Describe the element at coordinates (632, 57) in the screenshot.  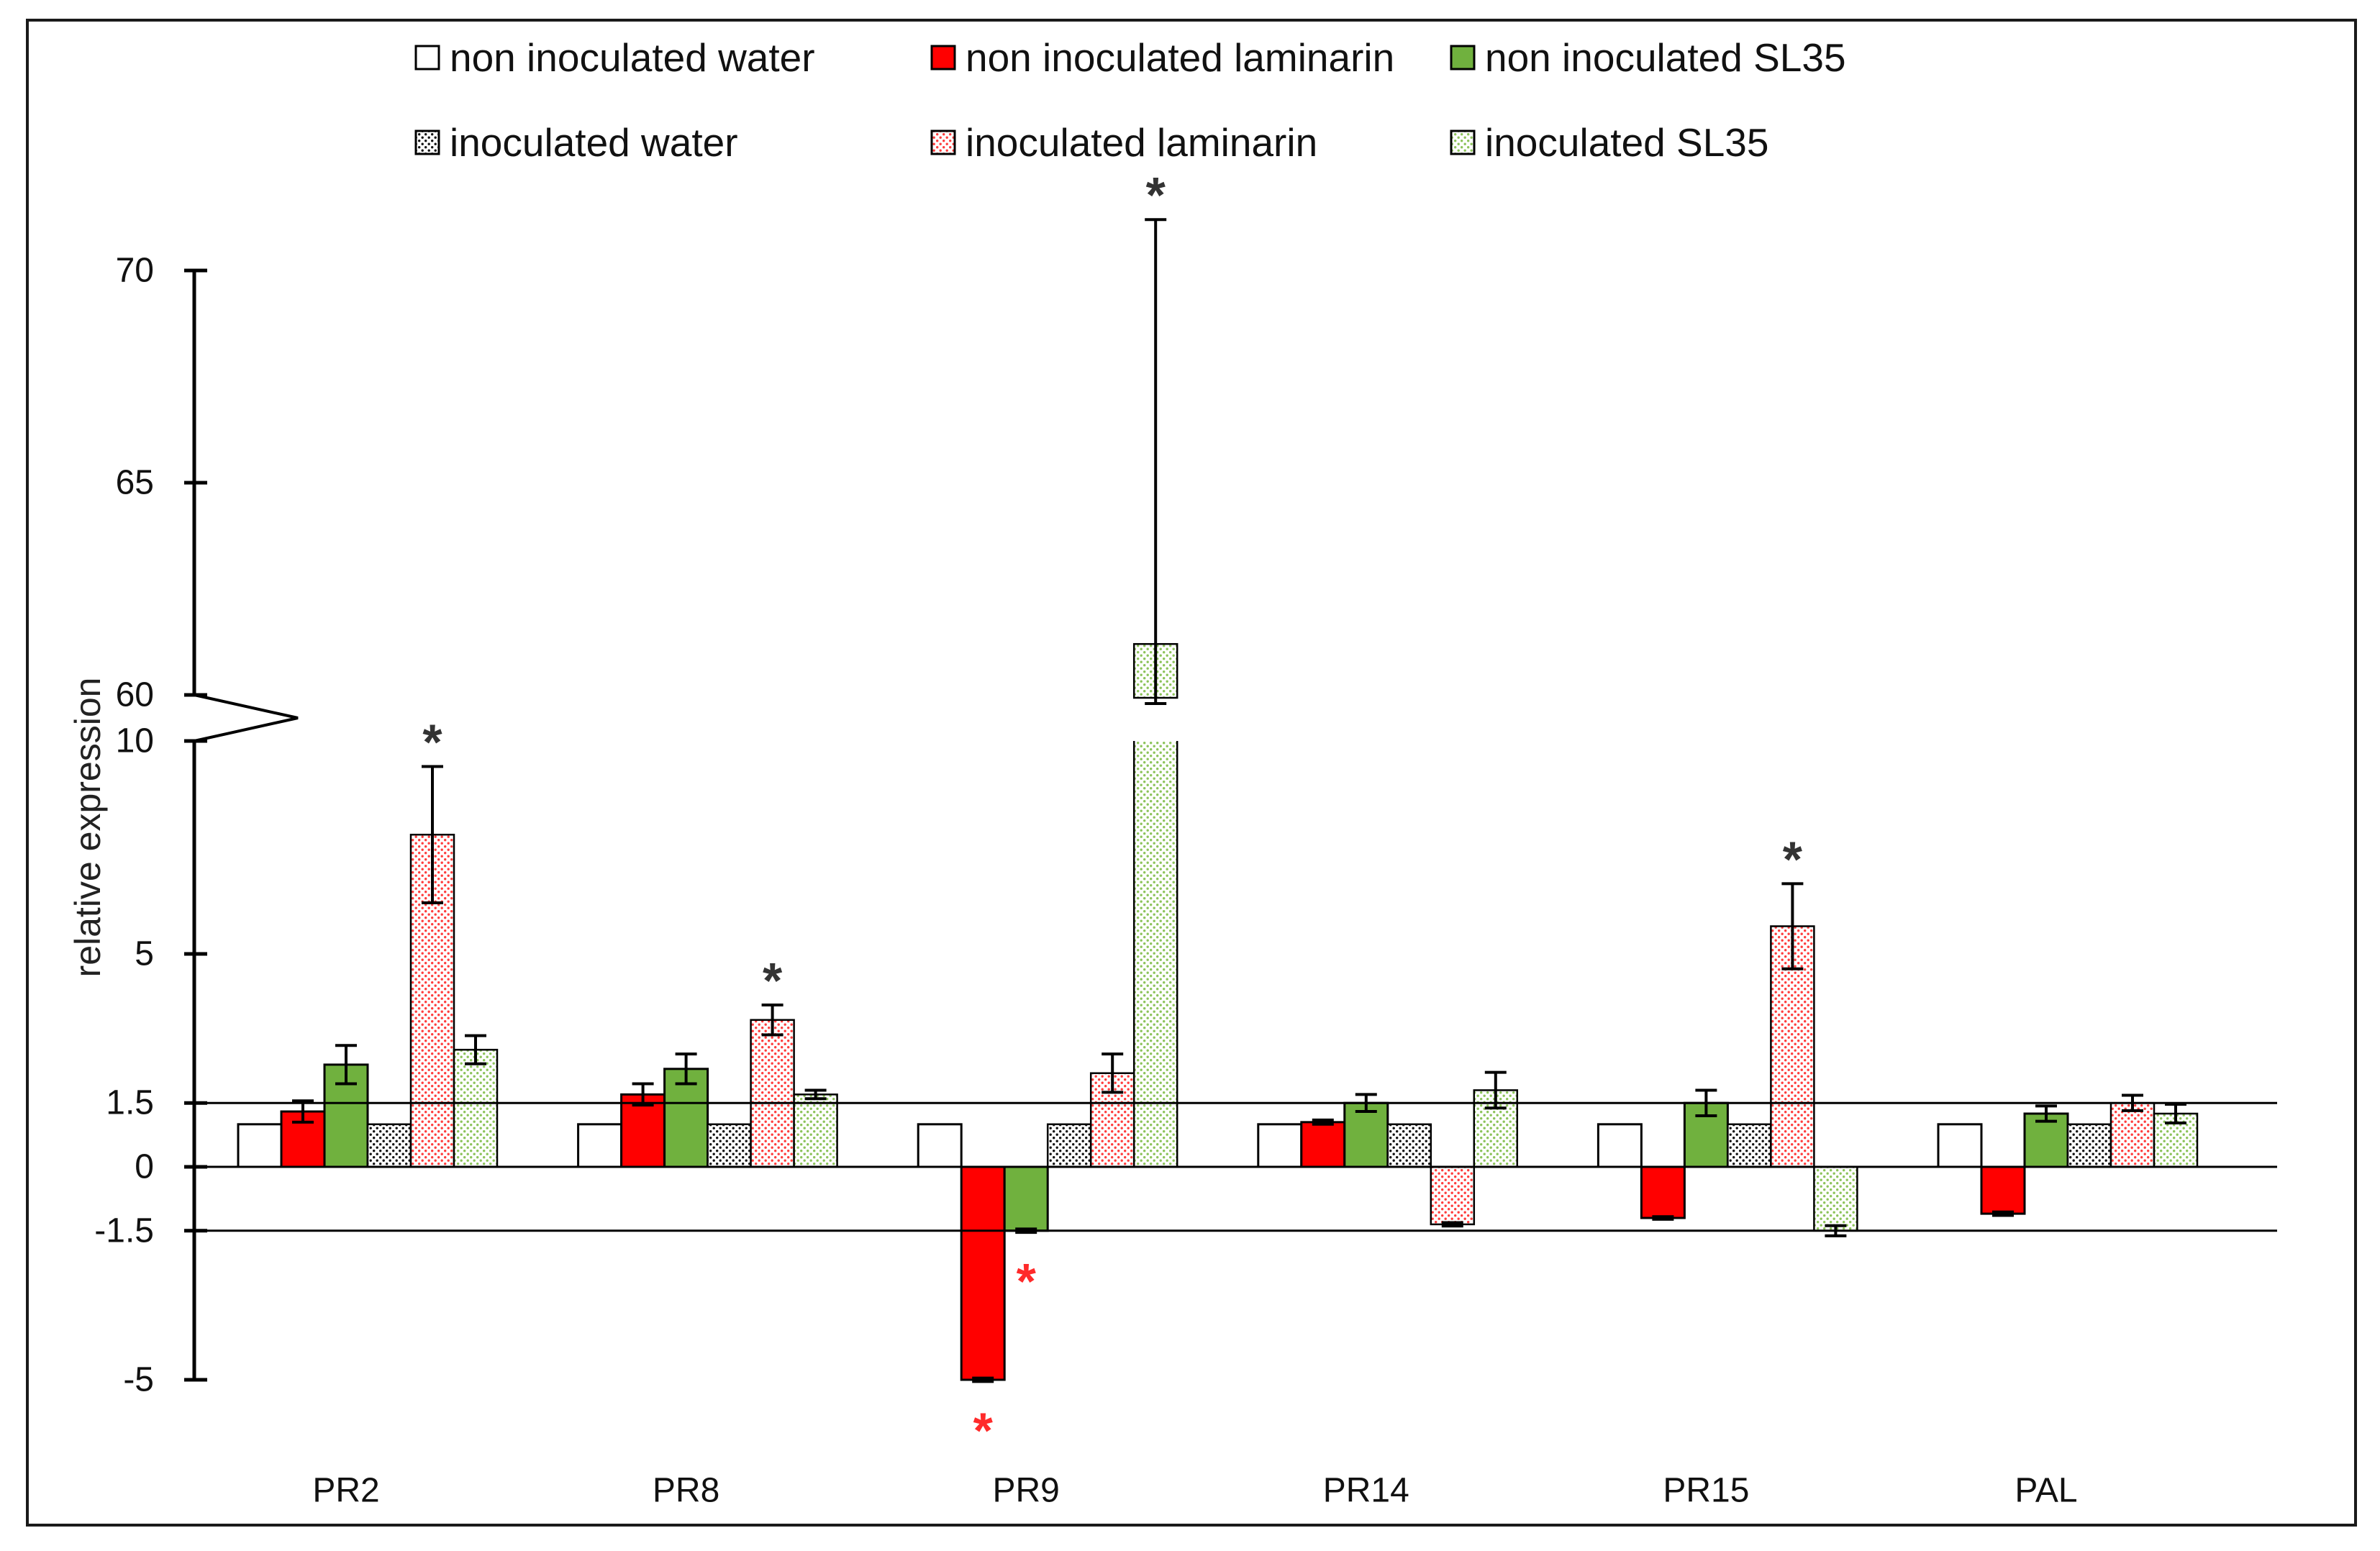
I see `legend-label: non inoculated water` at that location.